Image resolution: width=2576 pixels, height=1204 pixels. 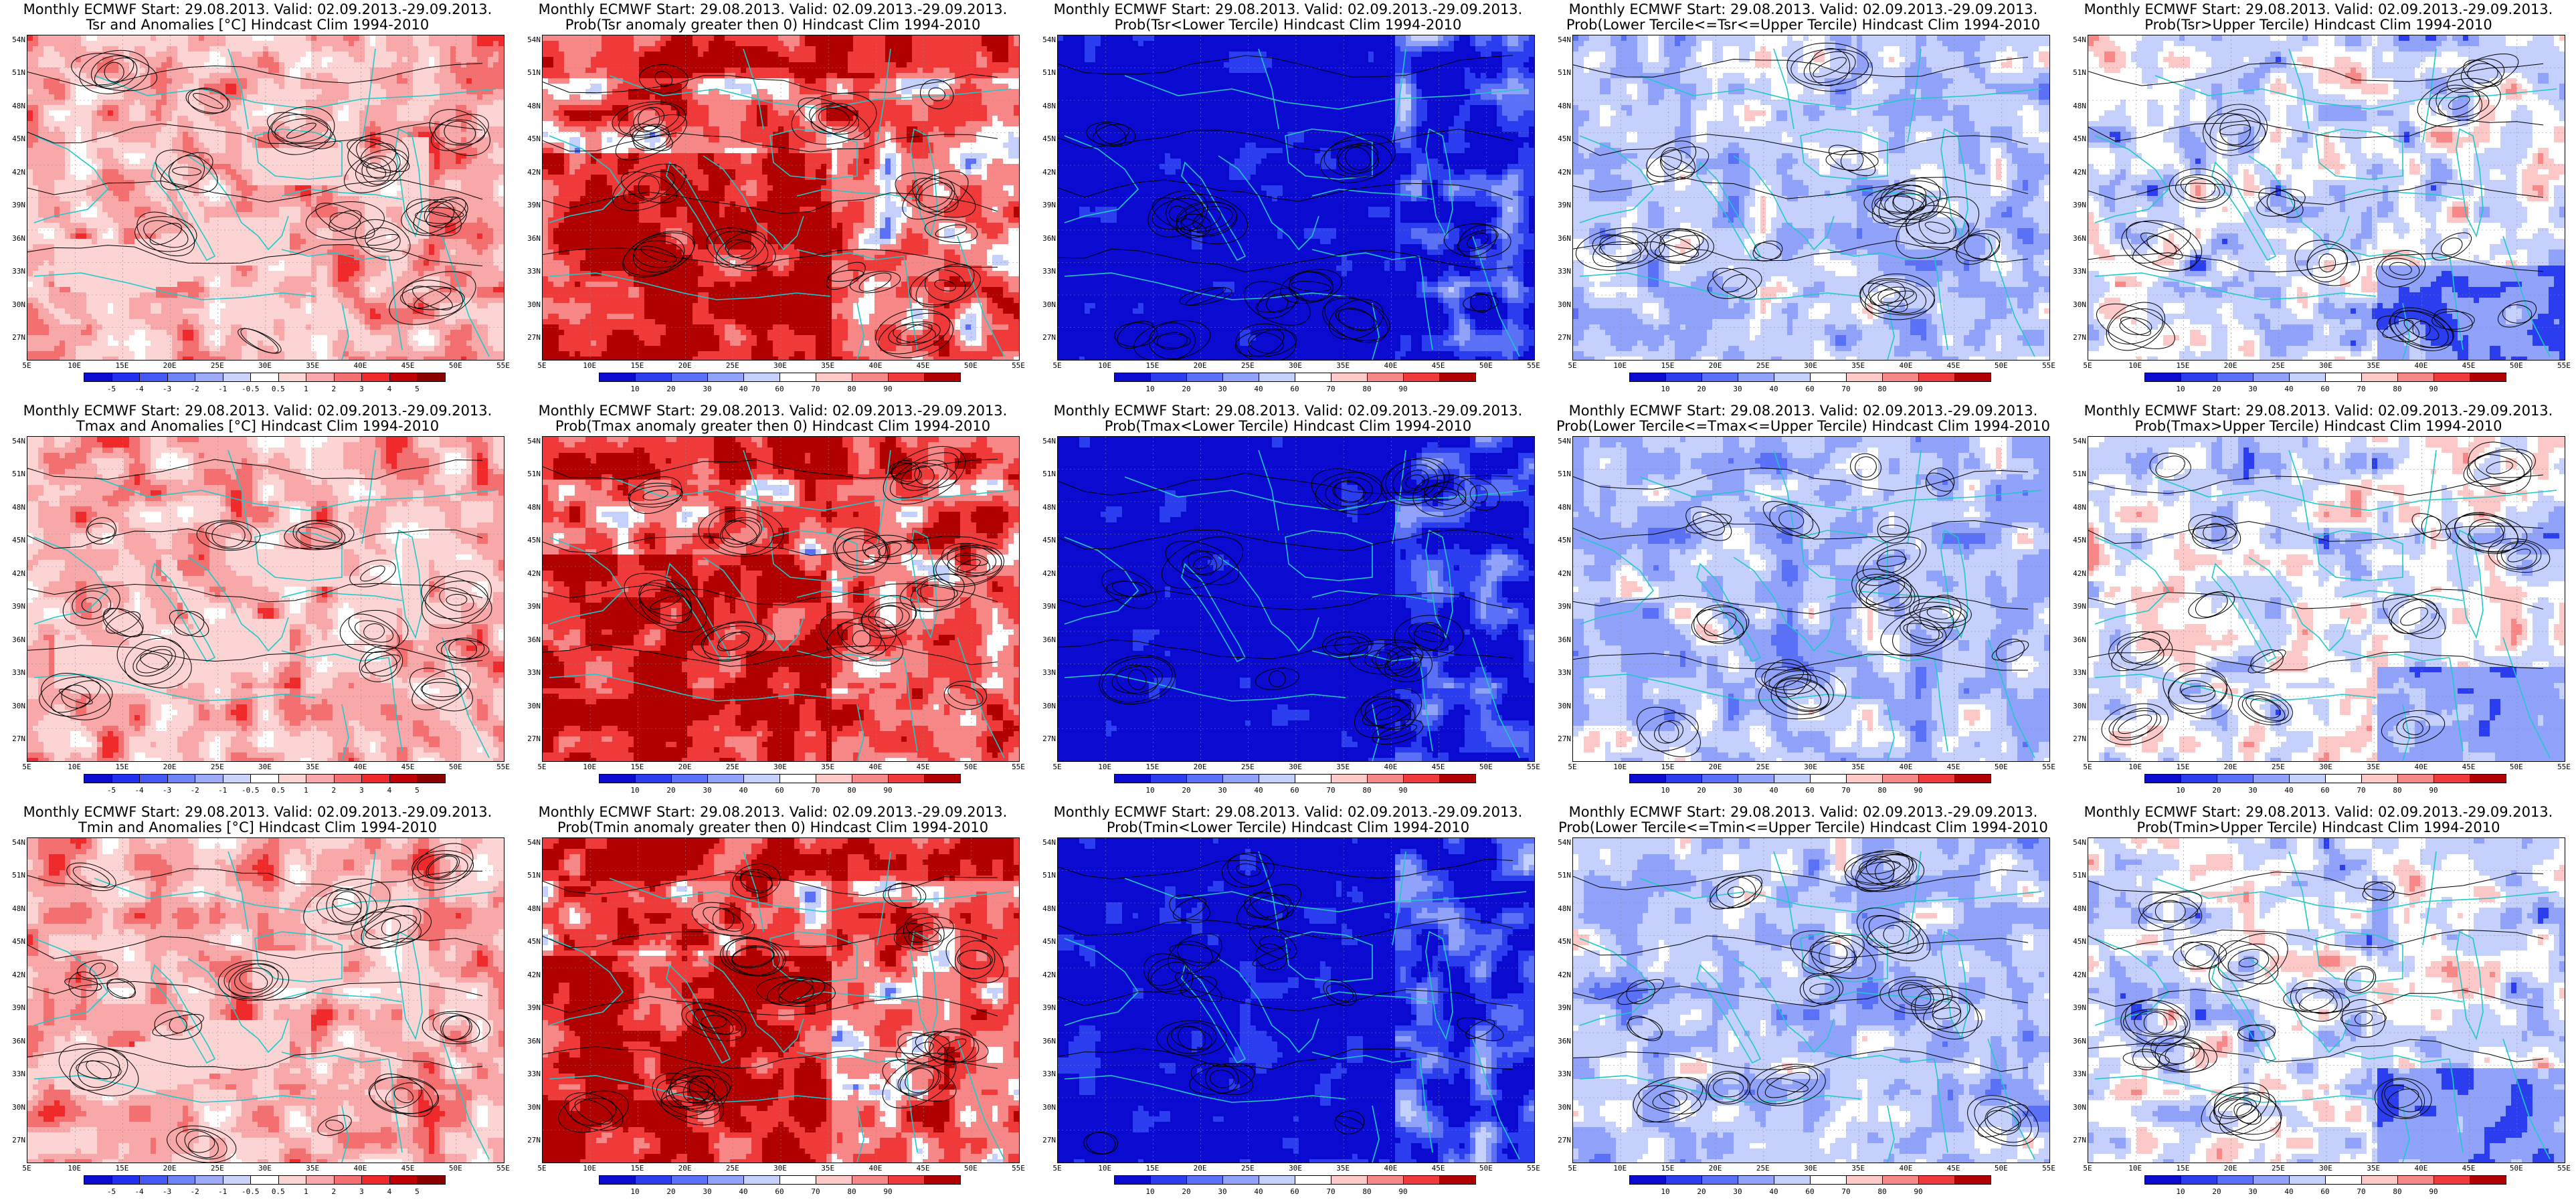 I want to click on longitude-label: 40E, so click(x=360, y=1168).